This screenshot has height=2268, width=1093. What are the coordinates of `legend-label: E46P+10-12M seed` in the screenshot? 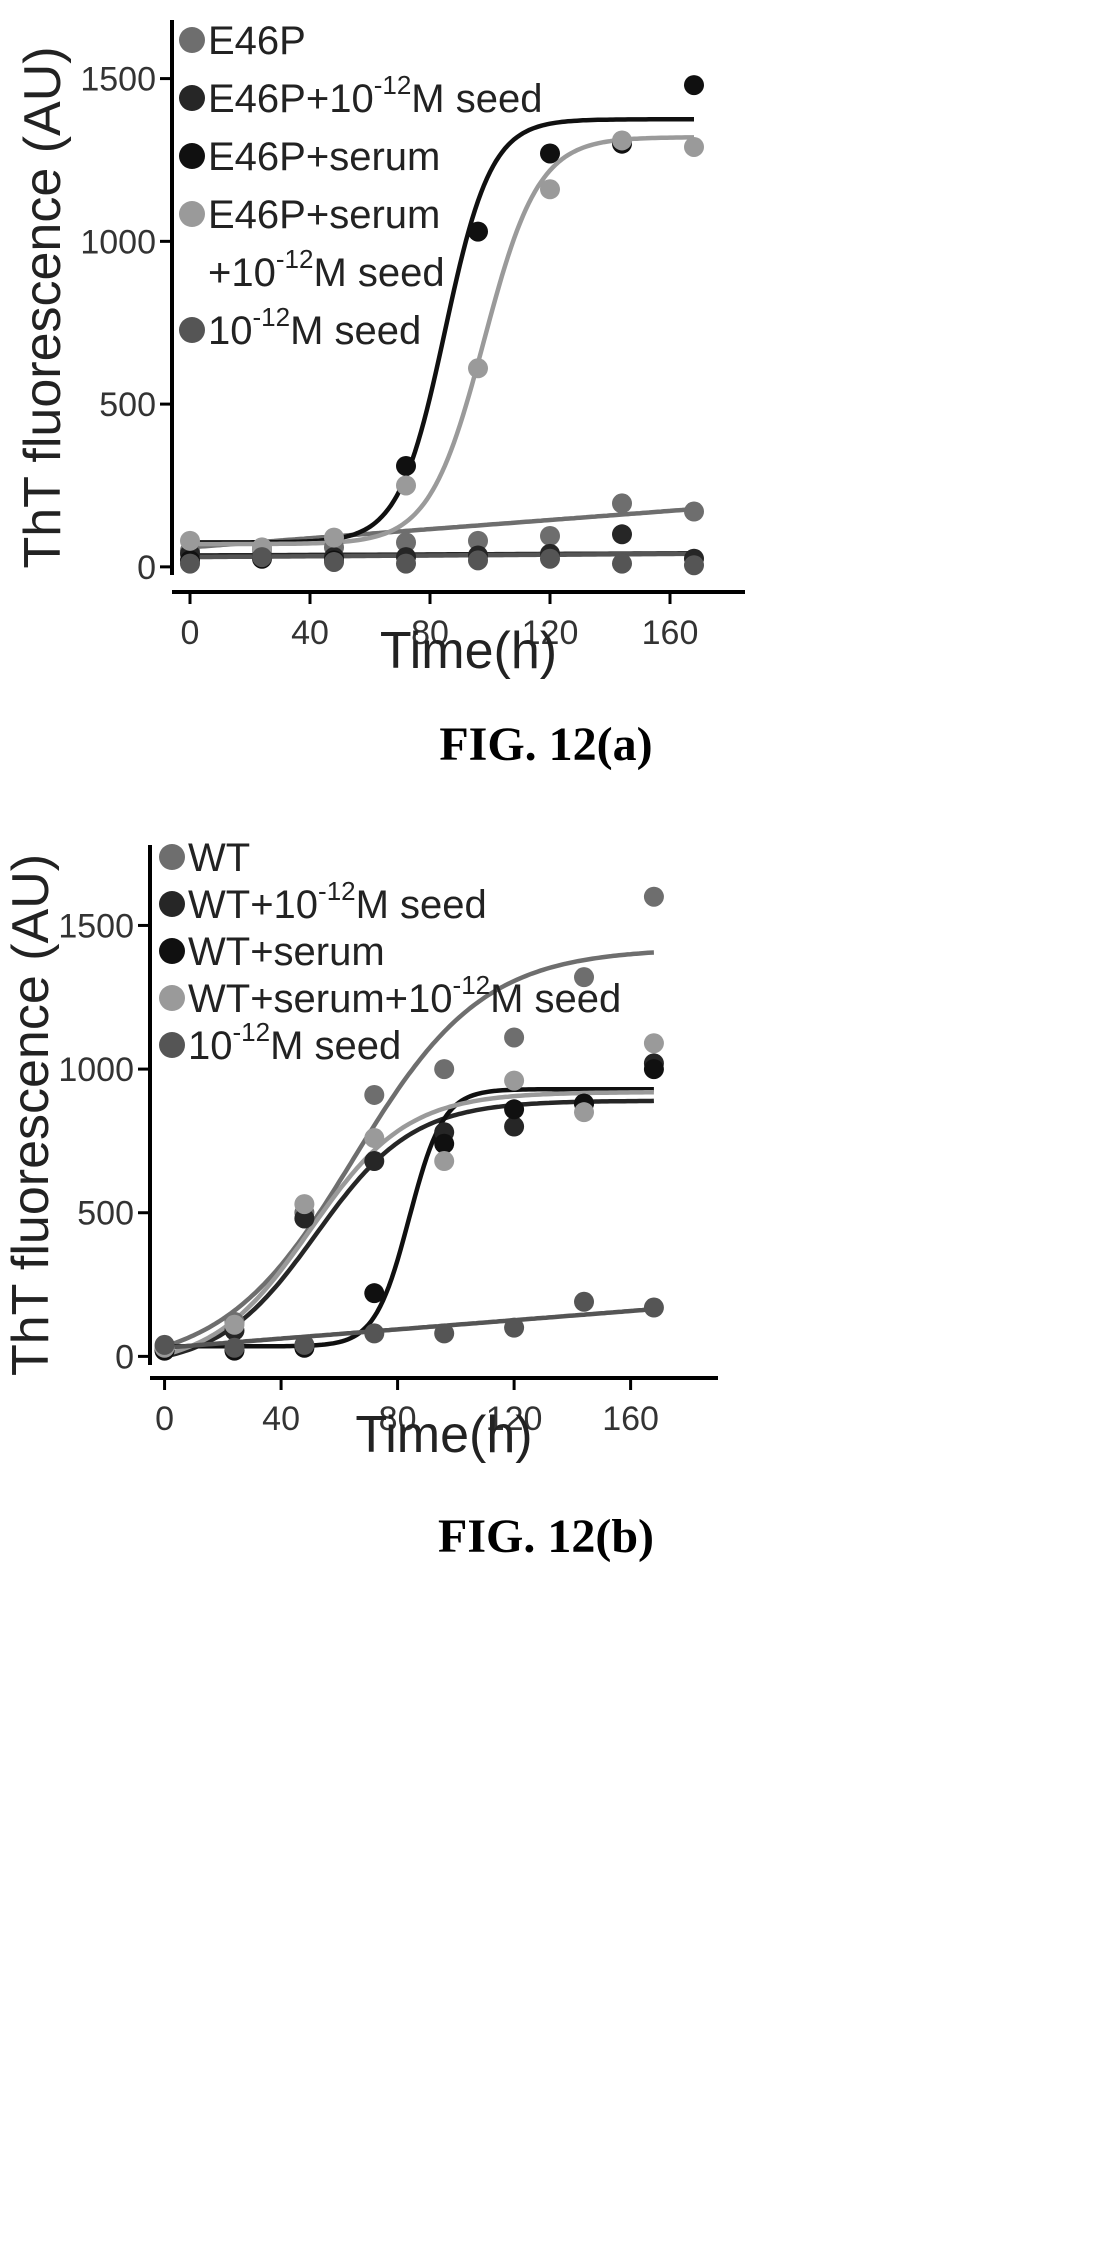 It's located at (375, 95).